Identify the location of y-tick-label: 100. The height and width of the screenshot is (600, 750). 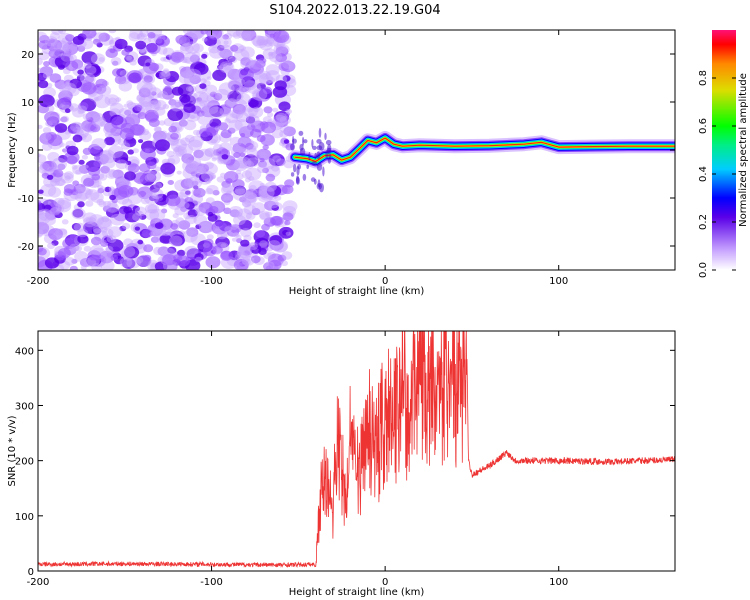
(24, 517).